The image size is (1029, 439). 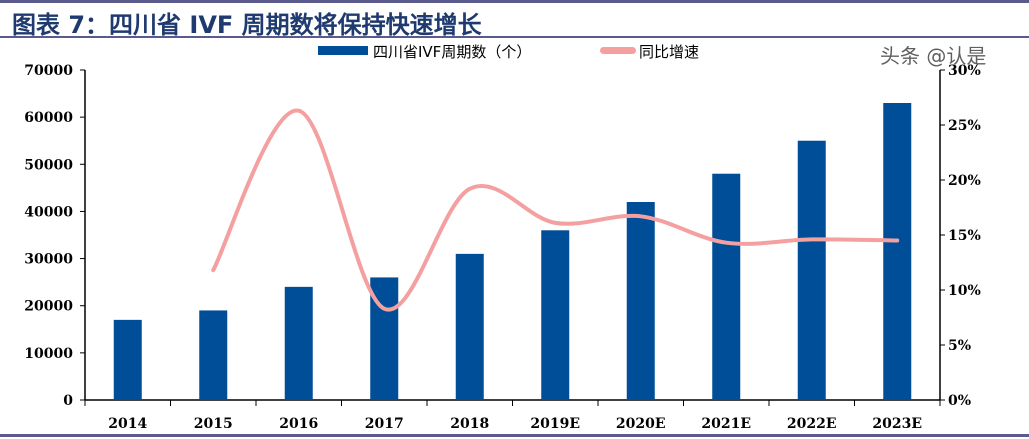 I want to click on bar-2021E, so click(x=726, y=286).